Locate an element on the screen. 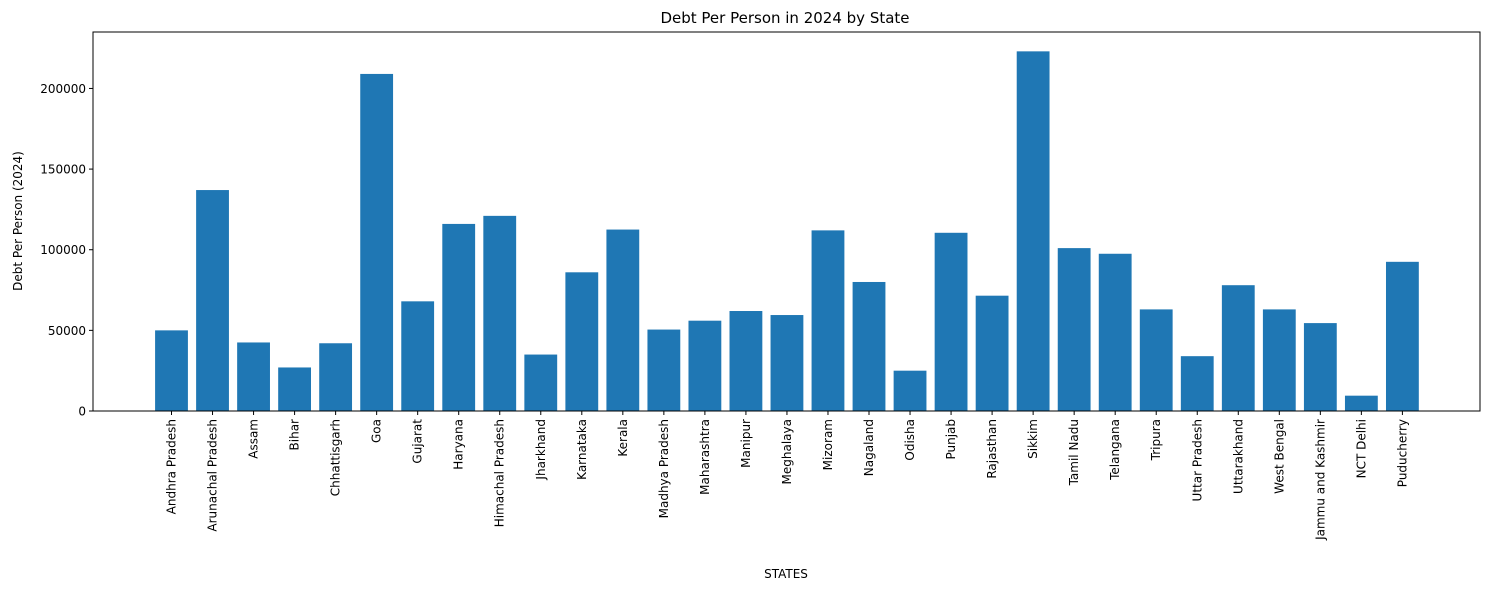 The width and height of the screenshot is (1489, 590). x-tick-label: Assam is located at coordinates (254, 439).